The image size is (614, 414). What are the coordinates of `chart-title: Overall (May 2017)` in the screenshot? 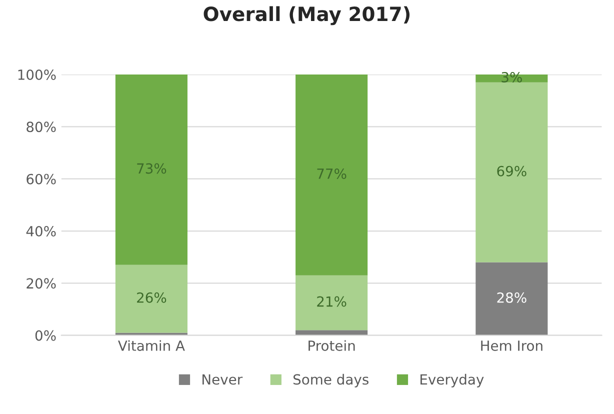 It's located at (307, 16).